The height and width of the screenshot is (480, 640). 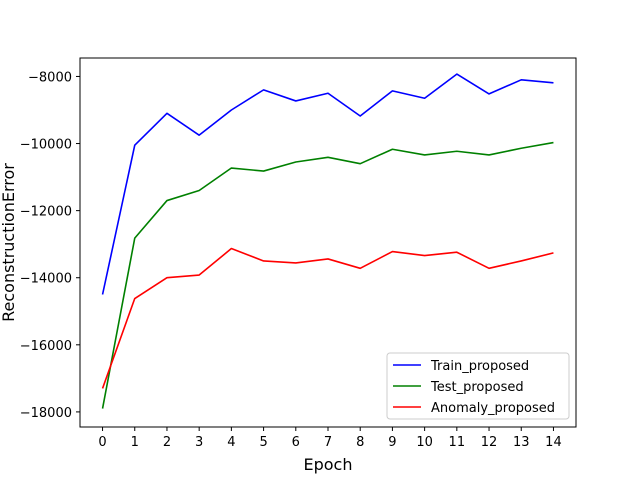 What do you see at coordinates (46, 346) in the screenshot?
I see `y-tick-label: −16000` at bounding box center [46, 346].